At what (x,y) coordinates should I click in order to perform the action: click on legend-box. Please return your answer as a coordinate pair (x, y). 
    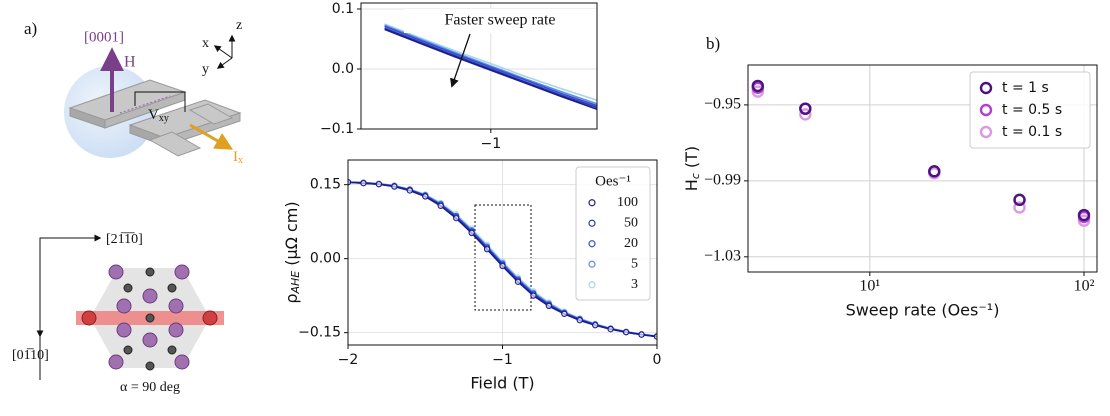
    Looking at the image, I should click on (1030, 110).